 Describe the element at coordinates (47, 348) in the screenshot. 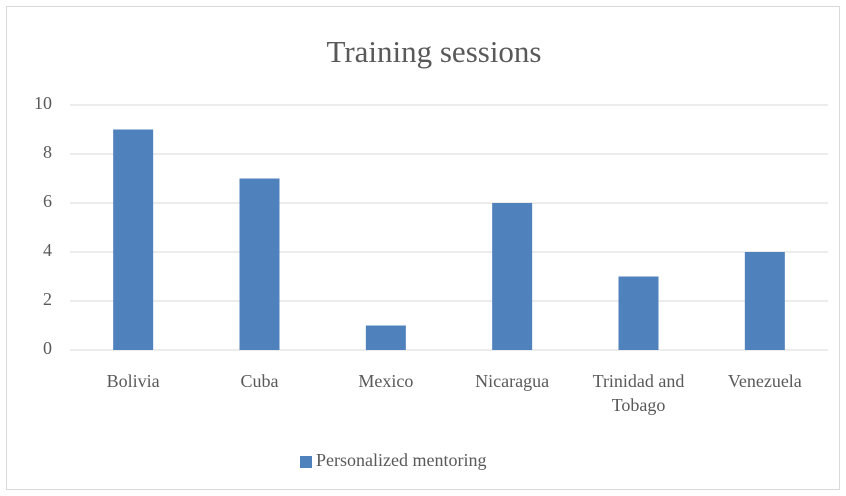

I see `y-tick-label: 0` at that location.